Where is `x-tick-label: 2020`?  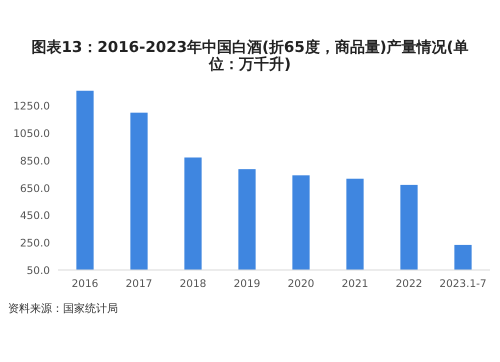
x-tick-label: 2020 is located at coordinates (301, 284).